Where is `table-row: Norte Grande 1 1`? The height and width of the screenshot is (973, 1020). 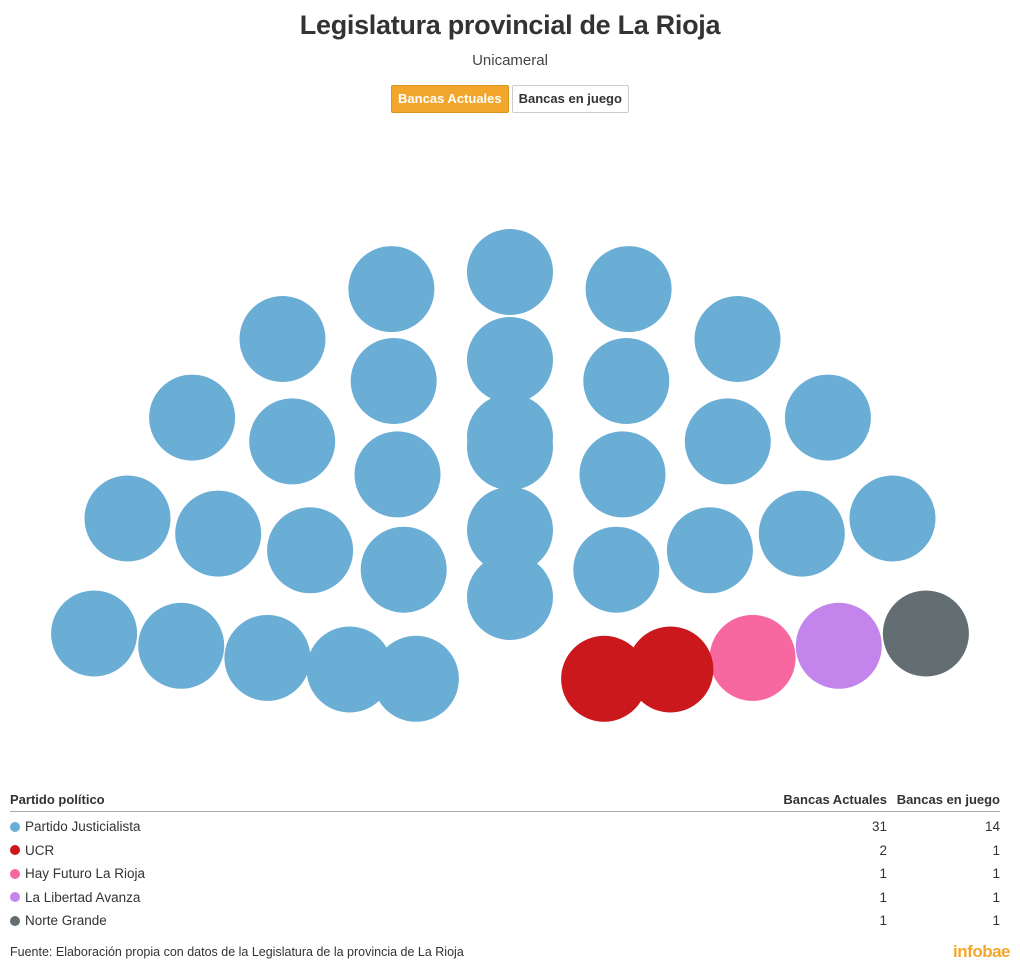
table-row: Norte Grande 1 1 is located at coordinates (505, 921).